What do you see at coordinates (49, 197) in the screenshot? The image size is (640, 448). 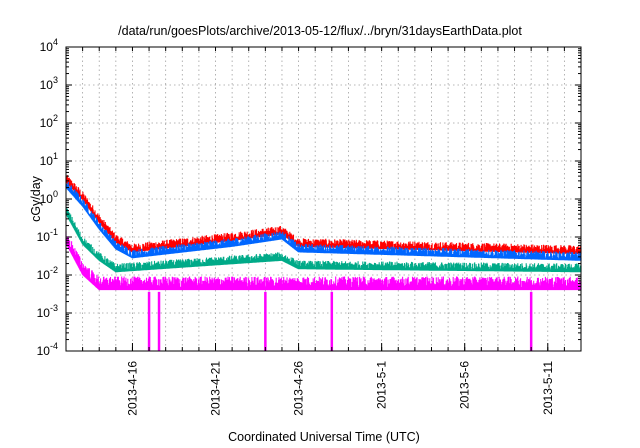 I see `y-tick-label: 10⁰` at bounding box center [49, 197].